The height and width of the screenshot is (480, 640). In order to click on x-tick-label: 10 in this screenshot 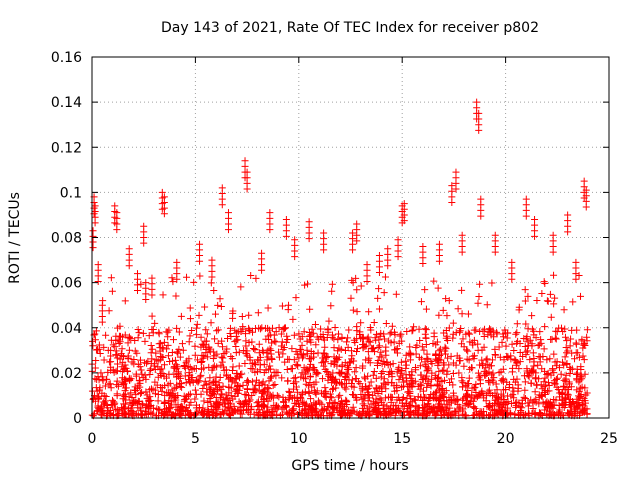, I will do `click(299, 439)`.